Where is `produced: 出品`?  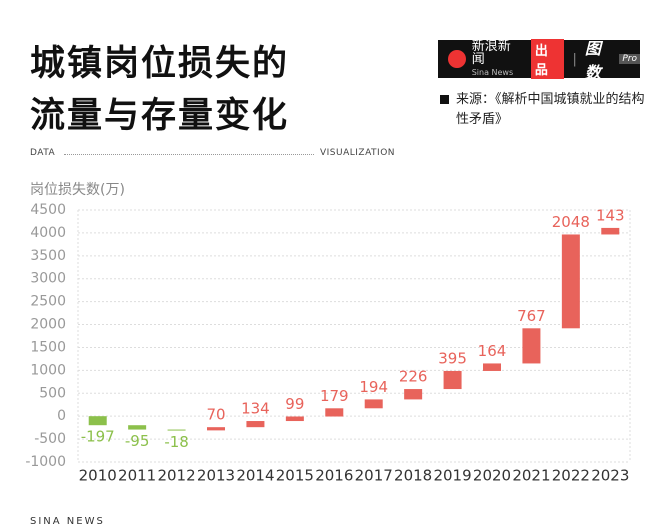
produced: 出品 is located at coordinates (547, 59).